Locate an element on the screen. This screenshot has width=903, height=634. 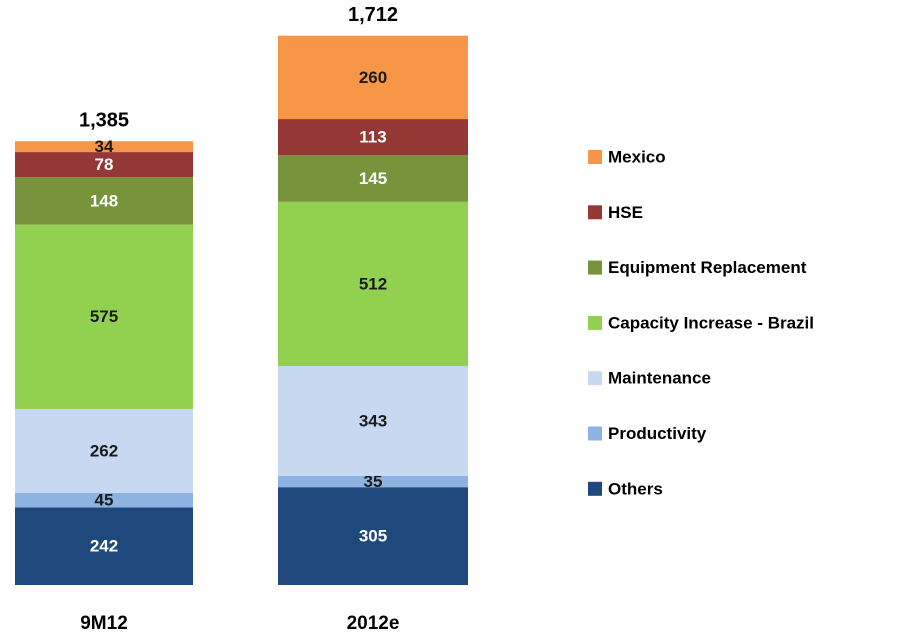
data-label: 78 is located at coordinates (104, 164).